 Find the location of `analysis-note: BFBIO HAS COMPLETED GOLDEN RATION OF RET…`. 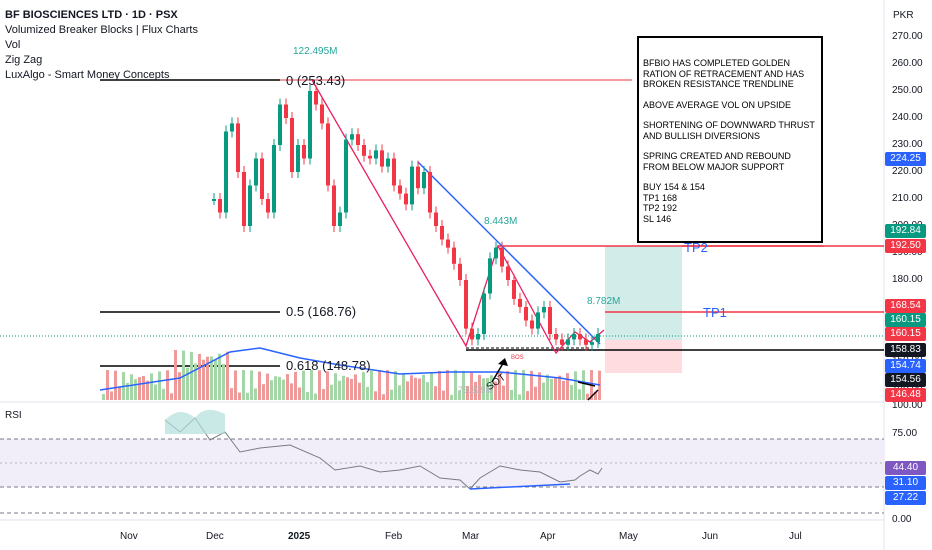

analysis-note: BFBIO HAS COMPLETED GOLDEN RATION OF RET… is located at coordinates (730, 139).